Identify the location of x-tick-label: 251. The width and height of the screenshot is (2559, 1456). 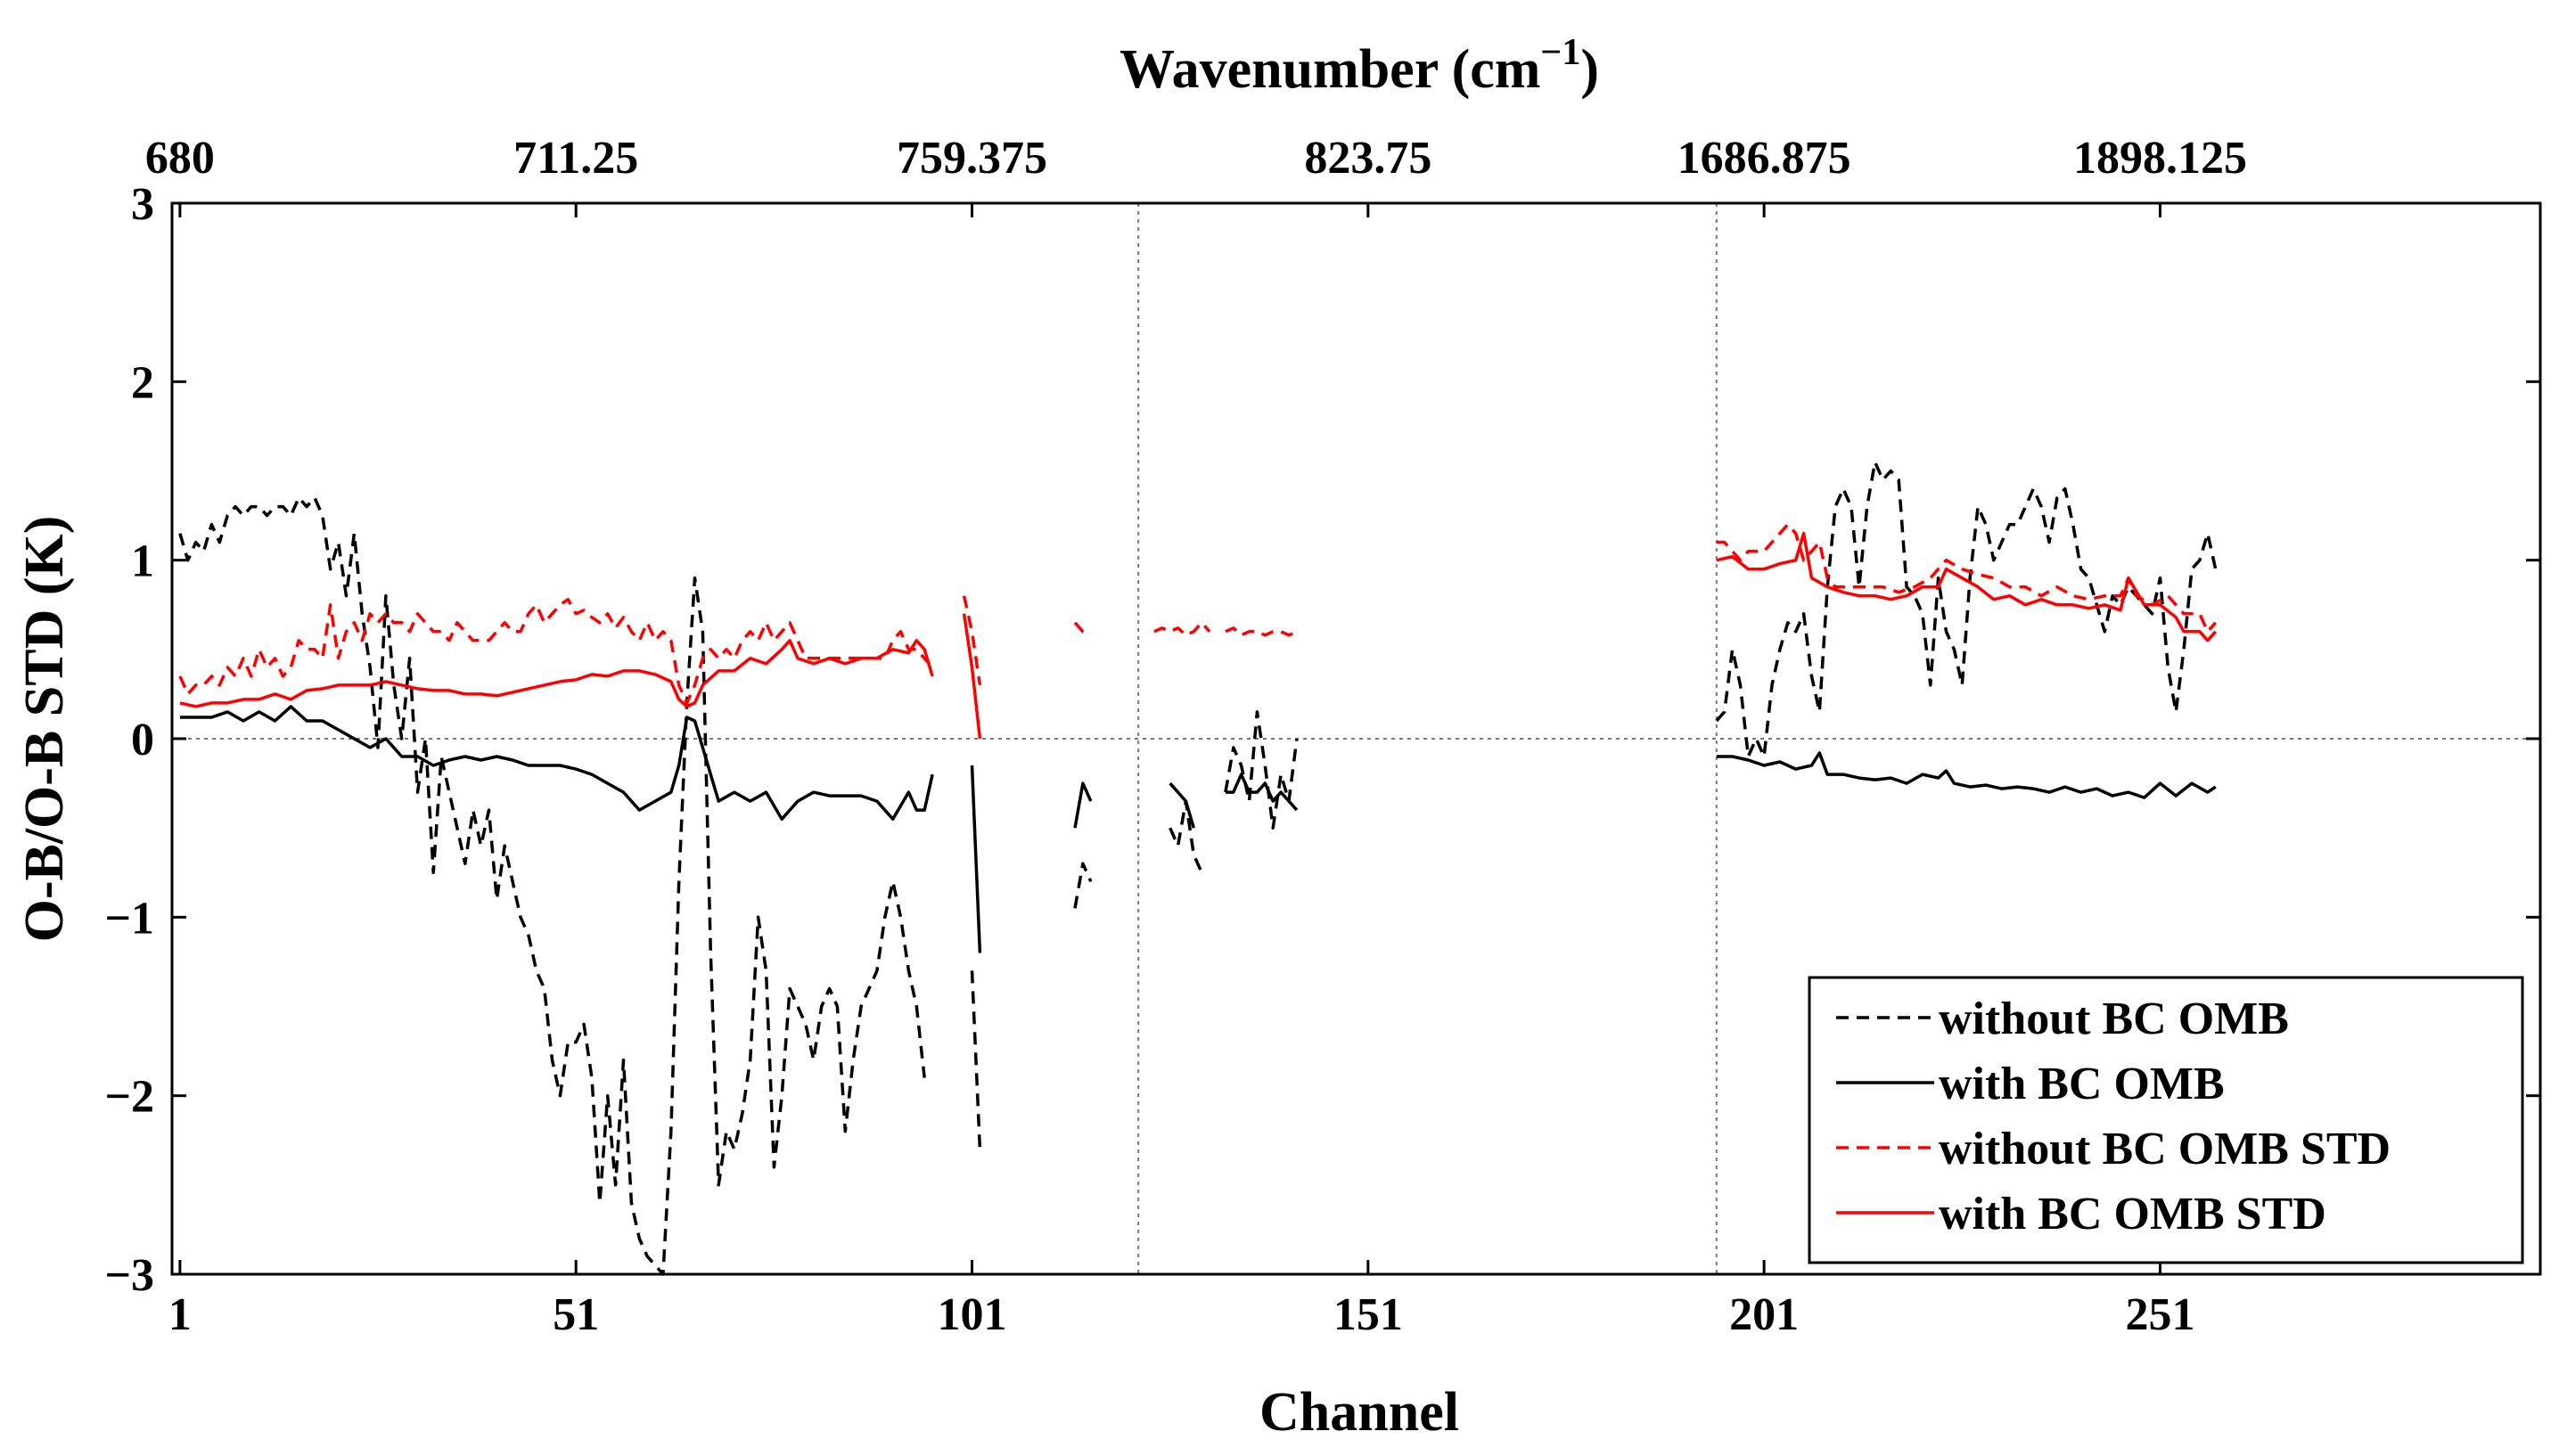
(2159, 1314).